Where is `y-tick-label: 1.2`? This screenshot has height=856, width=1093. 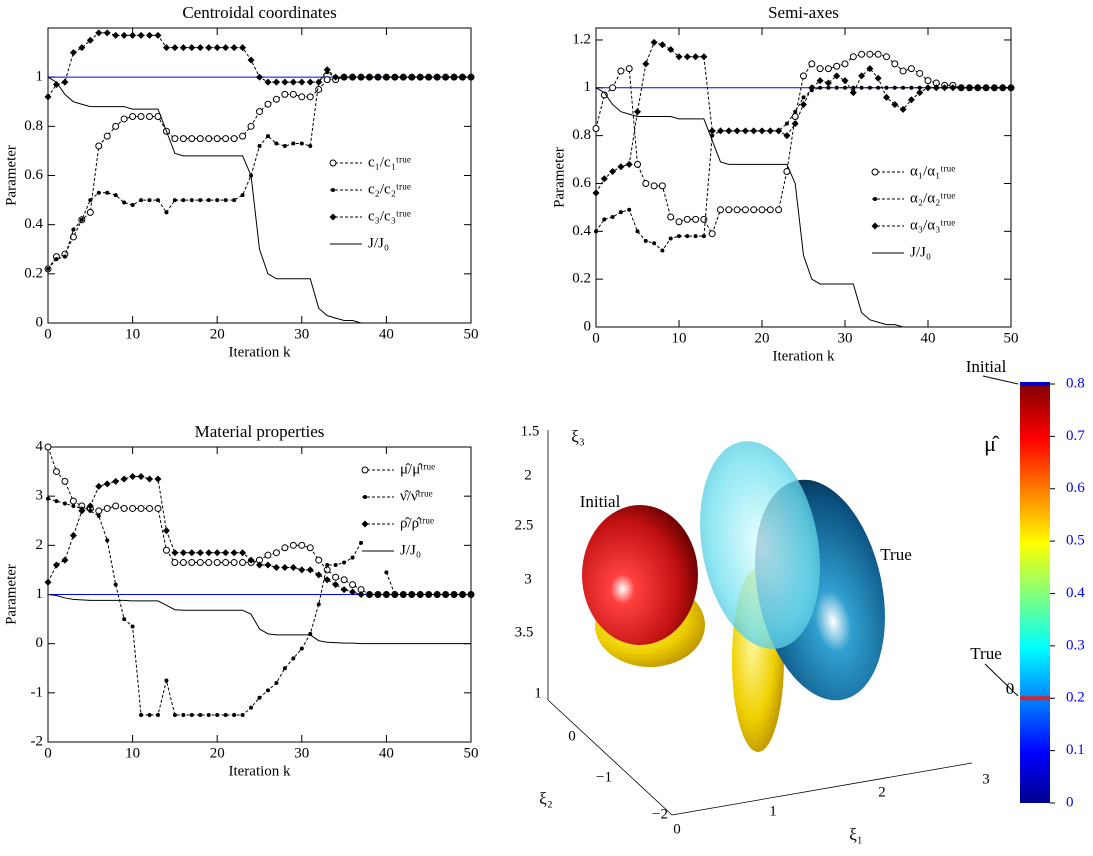 y-tick-label: 1.2 is located at coordinates (581, 39).